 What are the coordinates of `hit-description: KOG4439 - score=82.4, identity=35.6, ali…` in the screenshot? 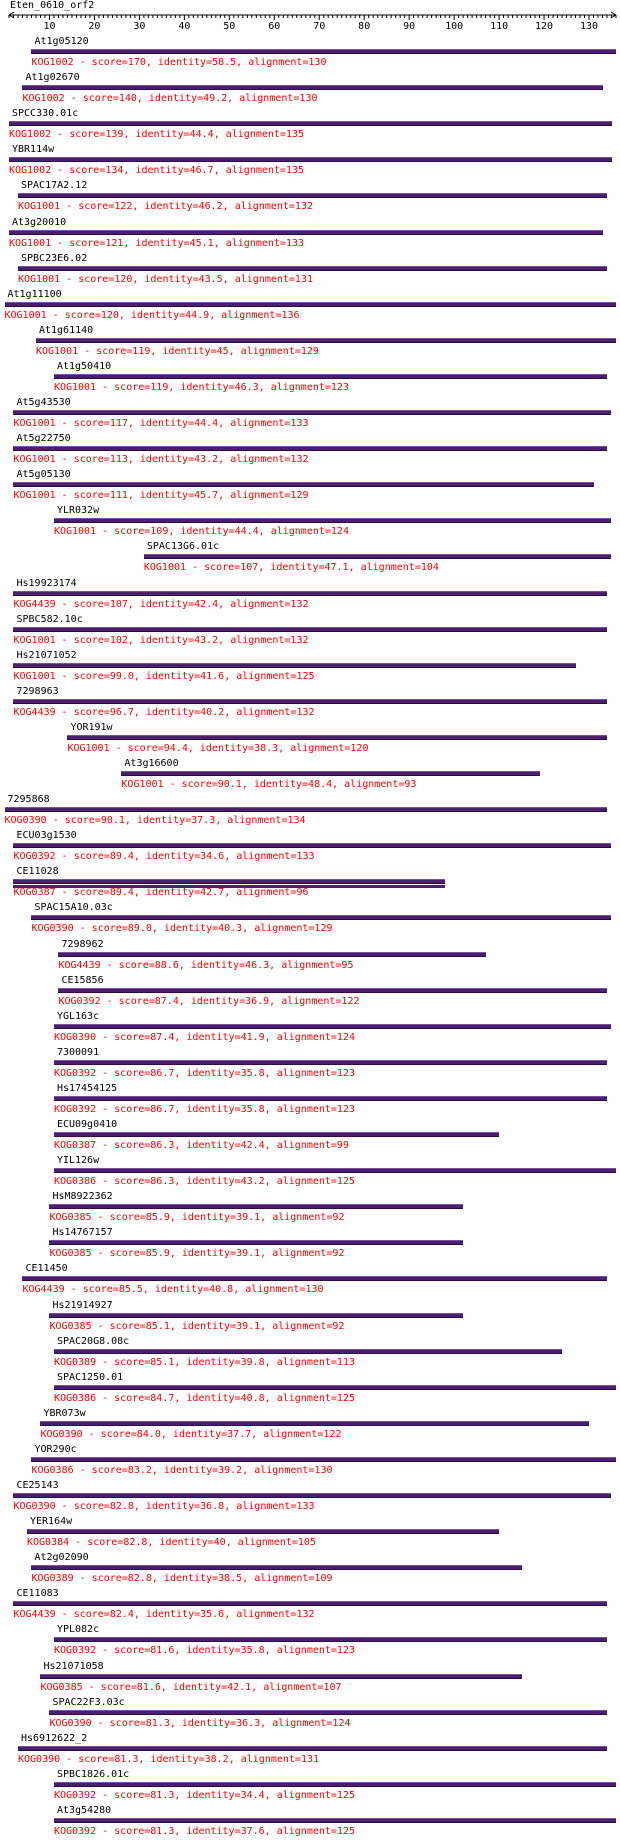 It's located at (164, 1615).